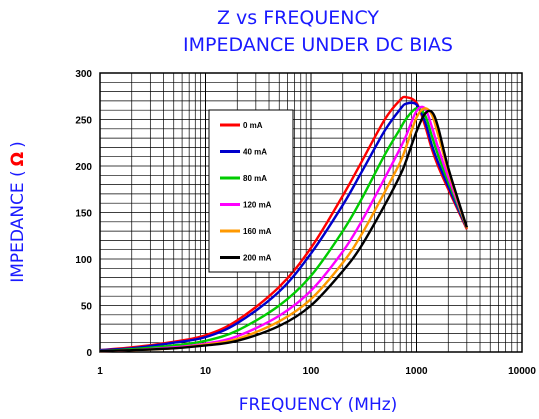 The image size is (539, 419). Describe the element at coordinates (257, 205) in the screenshot. I see `legend-label: 120 mA` at that location.